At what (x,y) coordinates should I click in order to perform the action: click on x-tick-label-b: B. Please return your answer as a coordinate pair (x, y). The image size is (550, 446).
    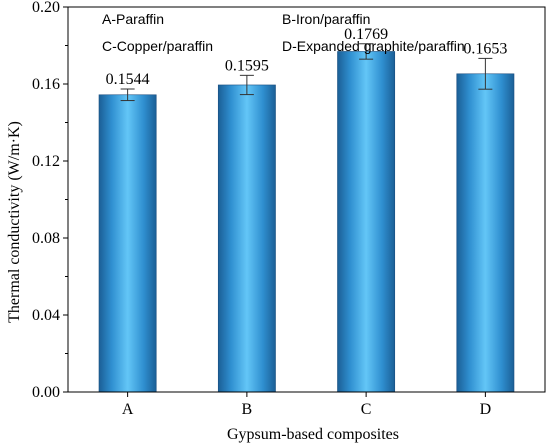
    Looking at the image, I should click on (247, 409).